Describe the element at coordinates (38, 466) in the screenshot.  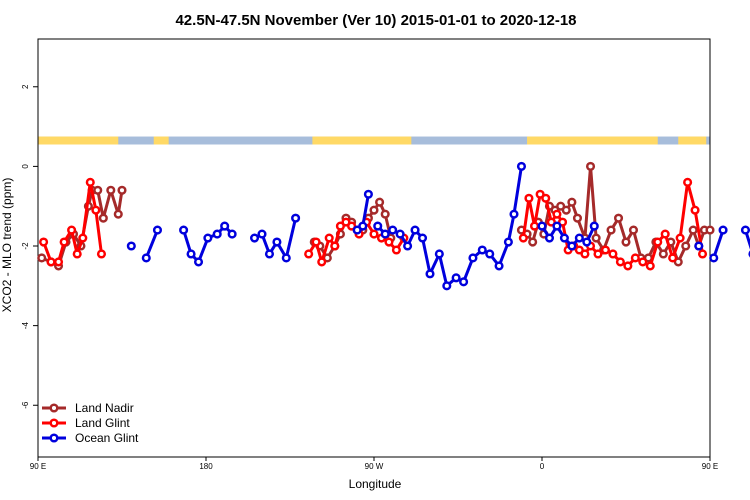
I see `x-tick-label-0: 90 E` at that location.